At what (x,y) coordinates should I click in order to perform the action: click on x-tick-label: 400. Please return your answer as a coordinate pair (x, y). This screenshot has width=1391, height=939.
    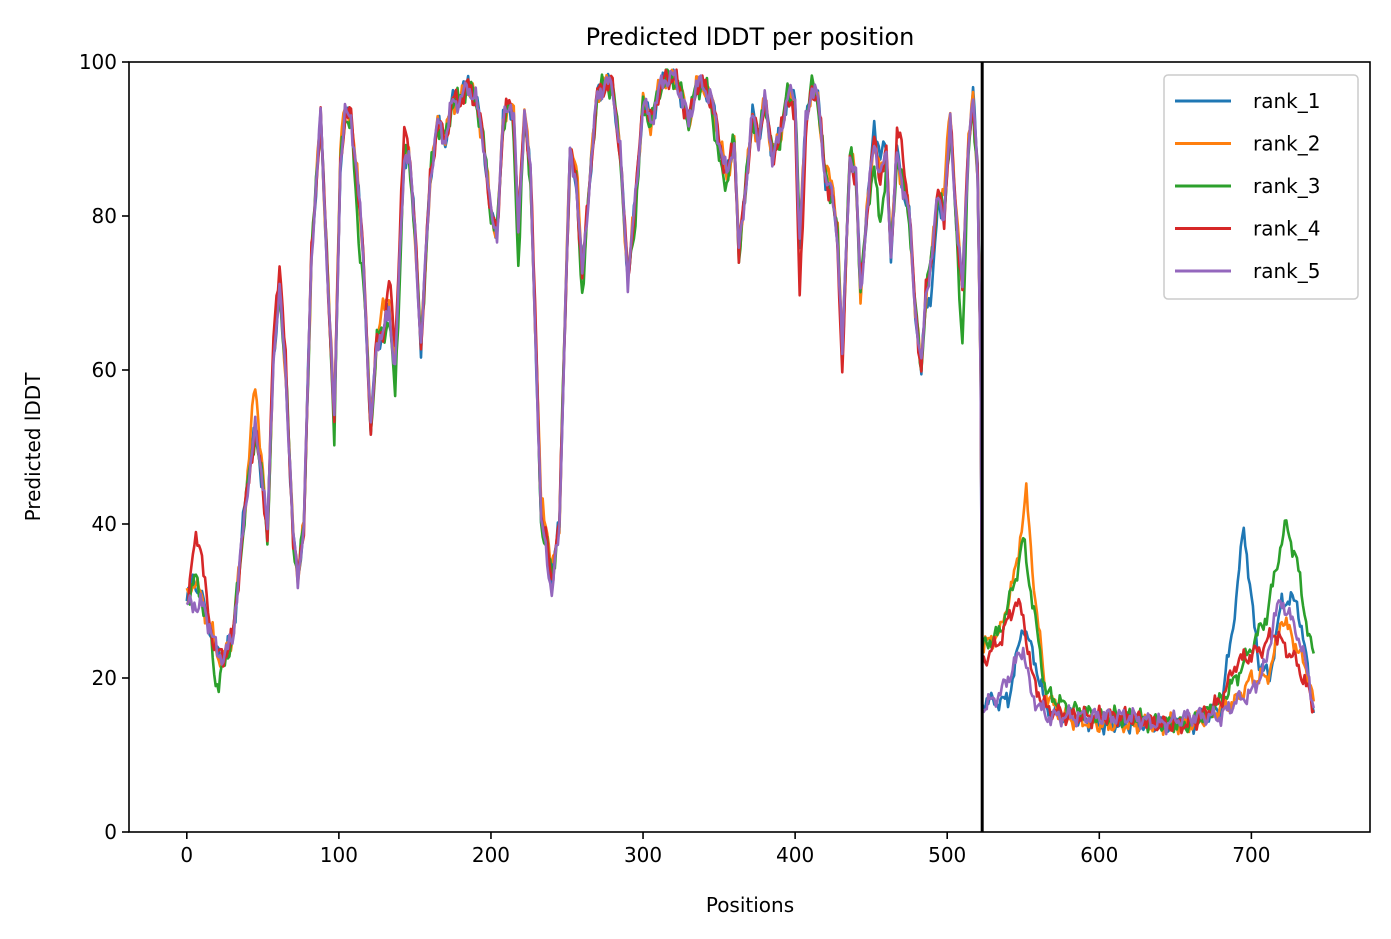
    Looking at the image, I should click on (795, 855).